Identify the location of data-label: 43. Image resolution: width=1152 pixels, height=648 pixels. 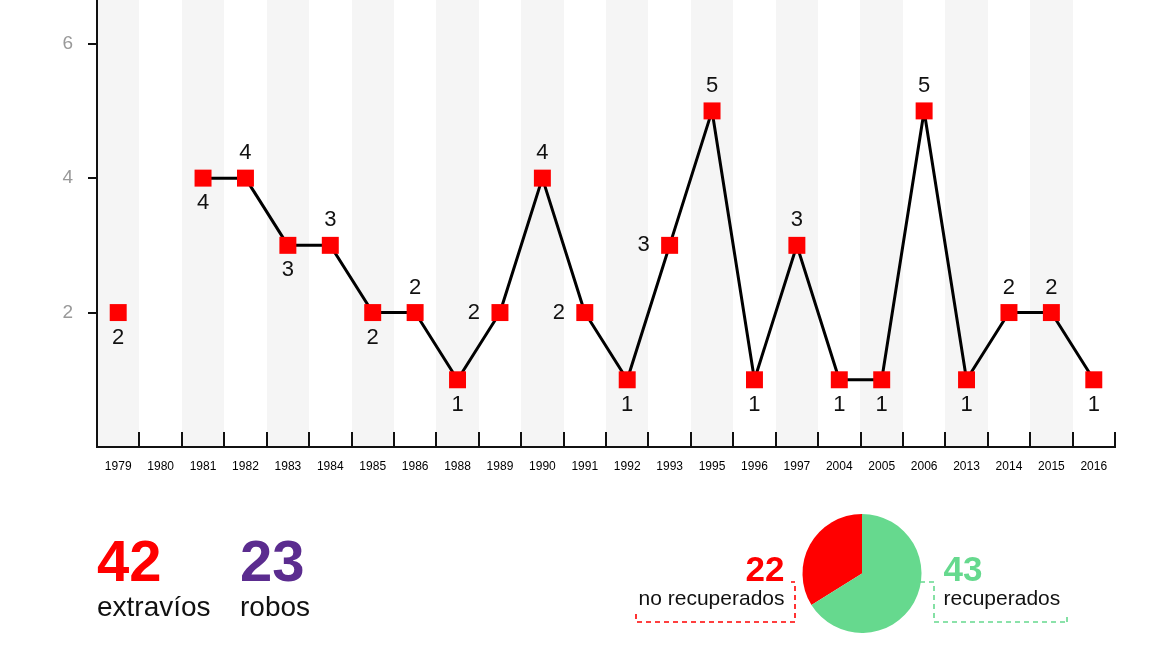
(963, 568).